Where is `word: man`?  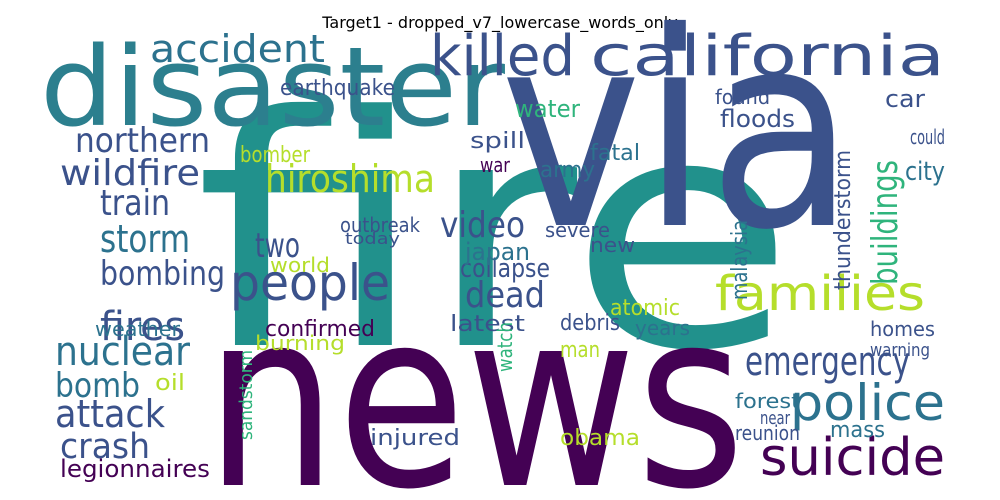 word: man is located at coordinates (580, 350).